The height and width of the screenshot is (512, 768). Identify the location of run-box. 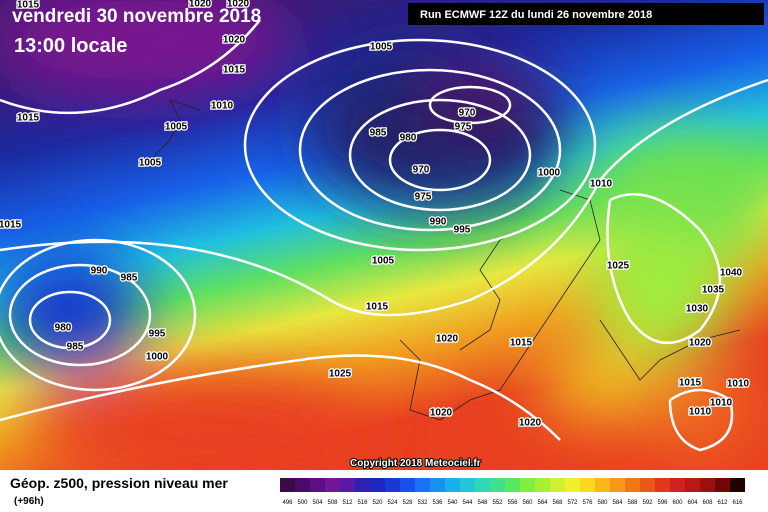
(586, 14).